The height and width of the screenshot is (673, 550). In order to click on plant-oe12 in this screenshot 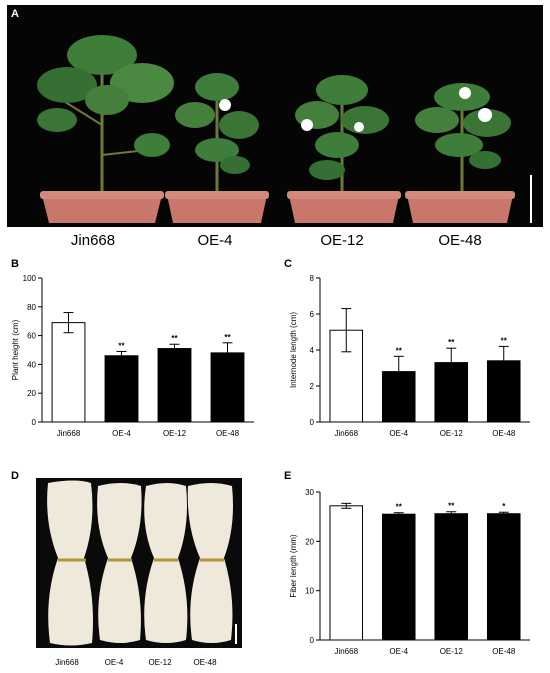, I will do `click(344, 149)`.